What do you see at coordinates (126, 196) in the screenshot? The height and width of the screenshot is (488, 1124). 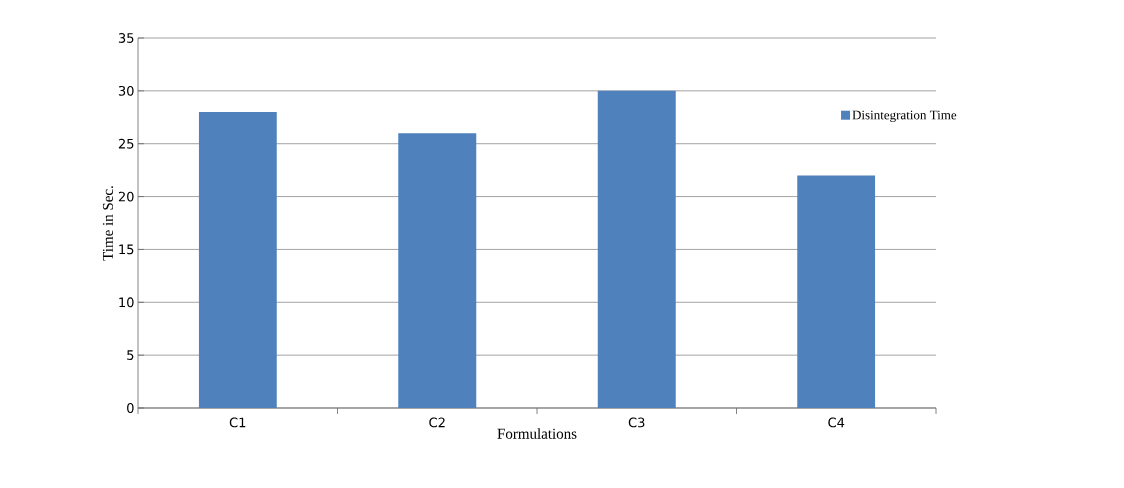 I see `y-tick-label: 20` at bounding box center [126, 196].